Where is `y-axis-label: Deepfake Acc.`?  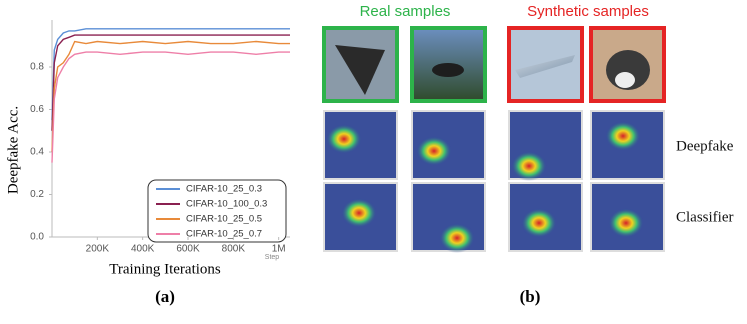 y-axis-label: Deepfake Acc. is located at coordinates (13, 150).